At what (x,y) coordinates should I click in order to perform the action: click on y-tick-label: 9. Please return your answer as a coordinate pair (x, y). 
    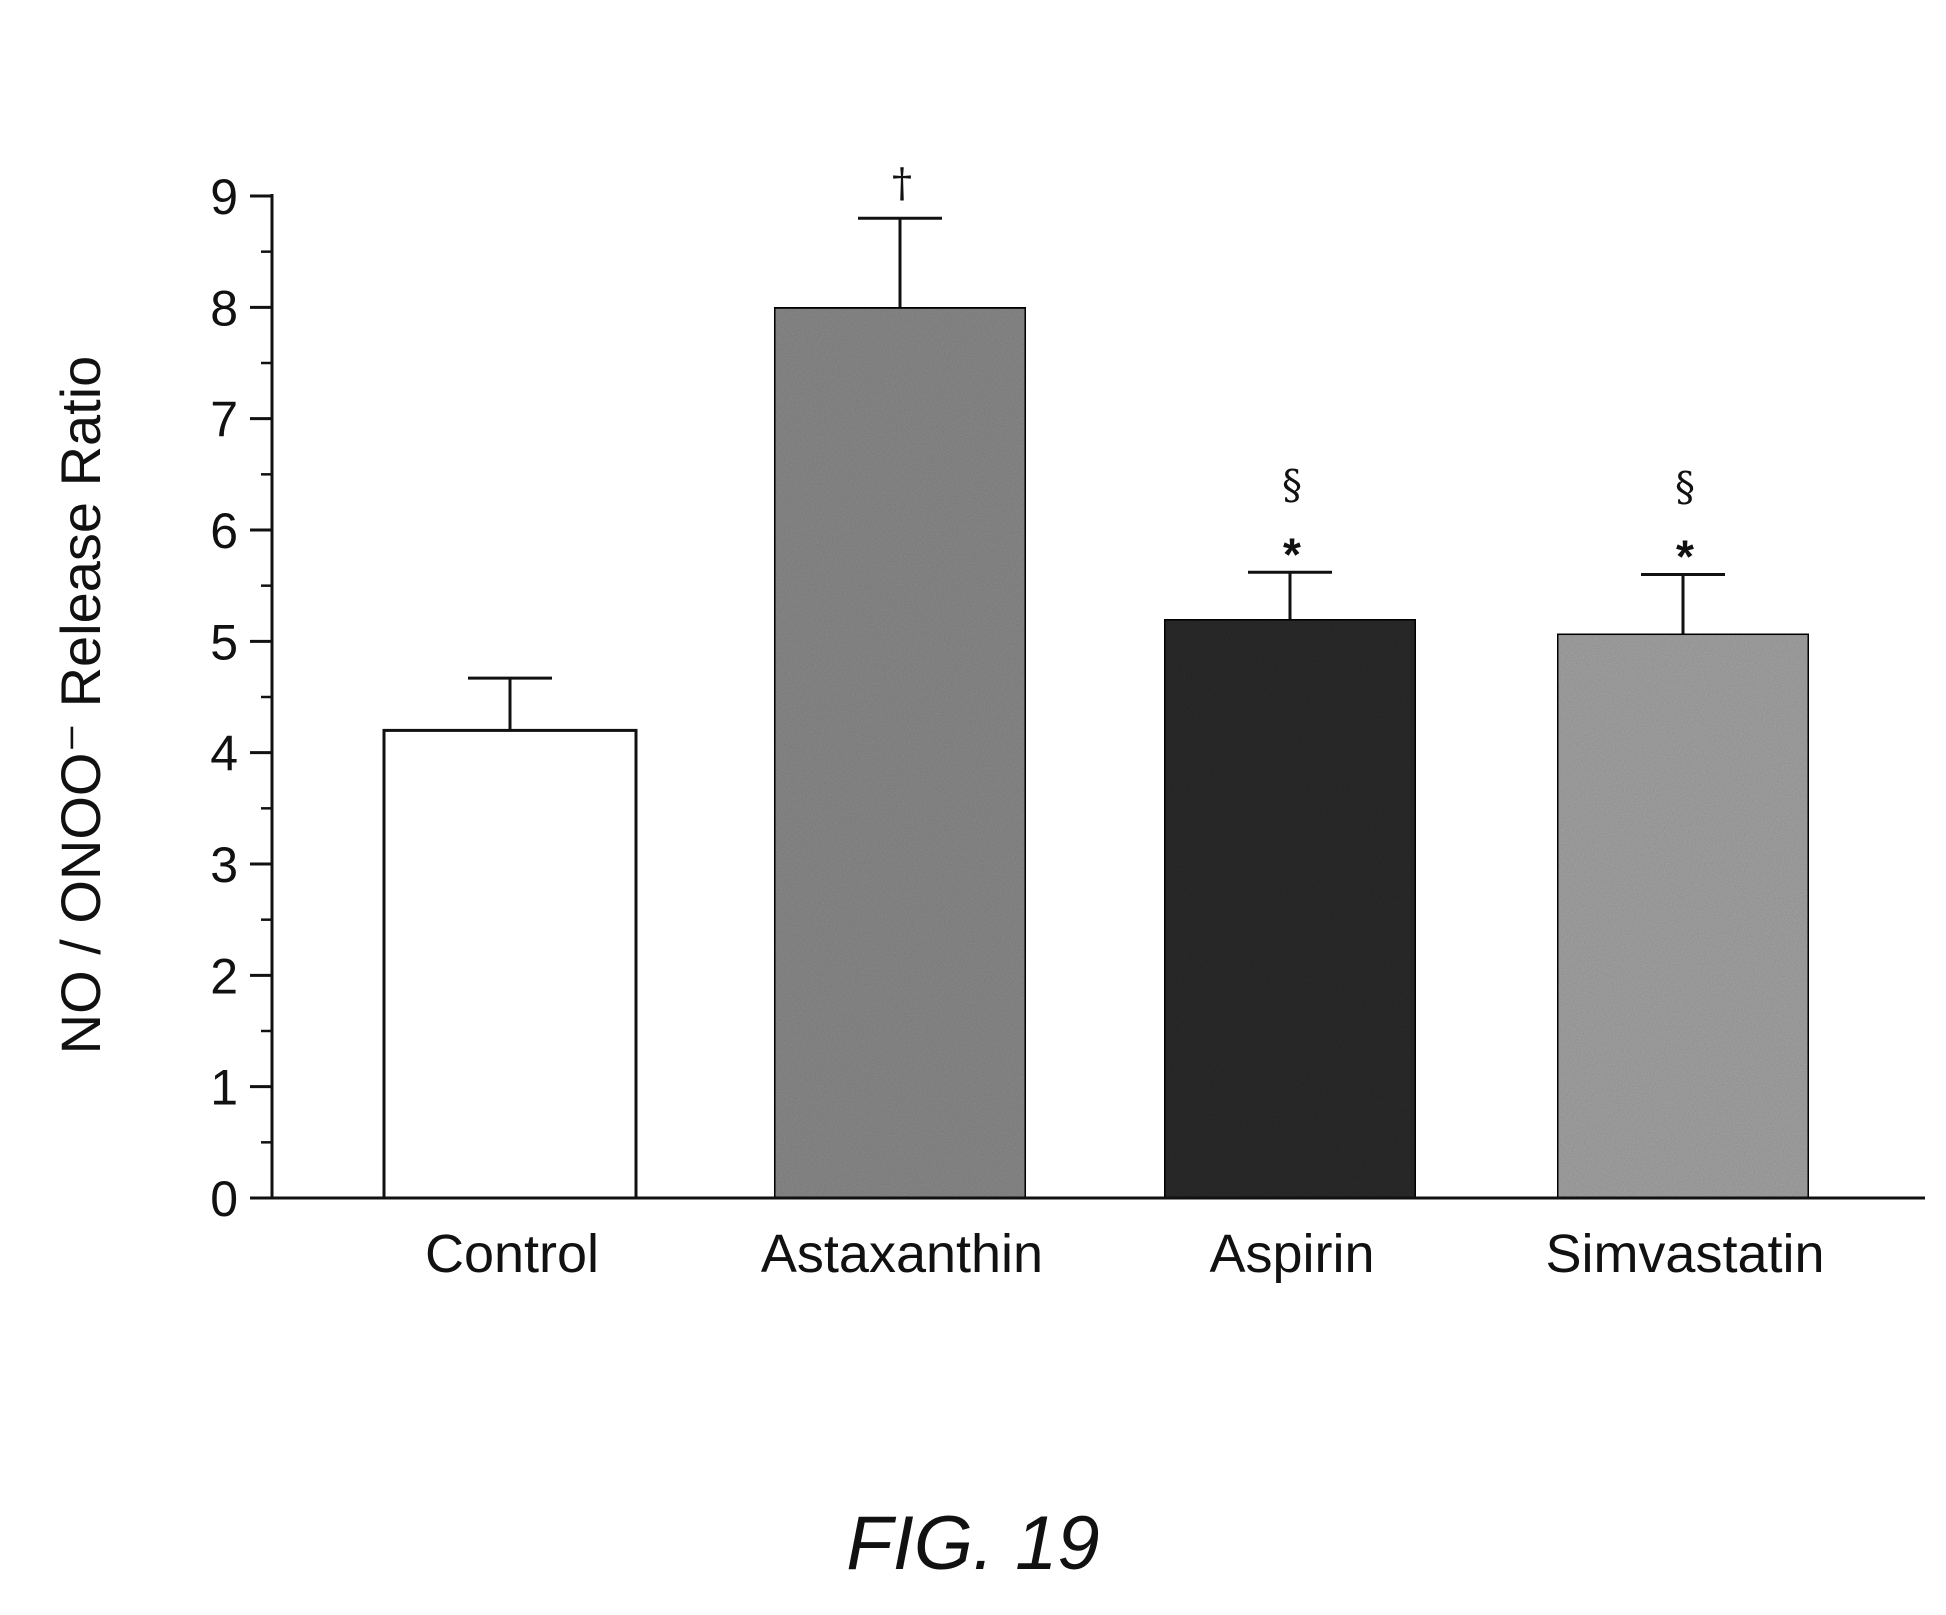
    Looking at the image, I should click on (224, 197).